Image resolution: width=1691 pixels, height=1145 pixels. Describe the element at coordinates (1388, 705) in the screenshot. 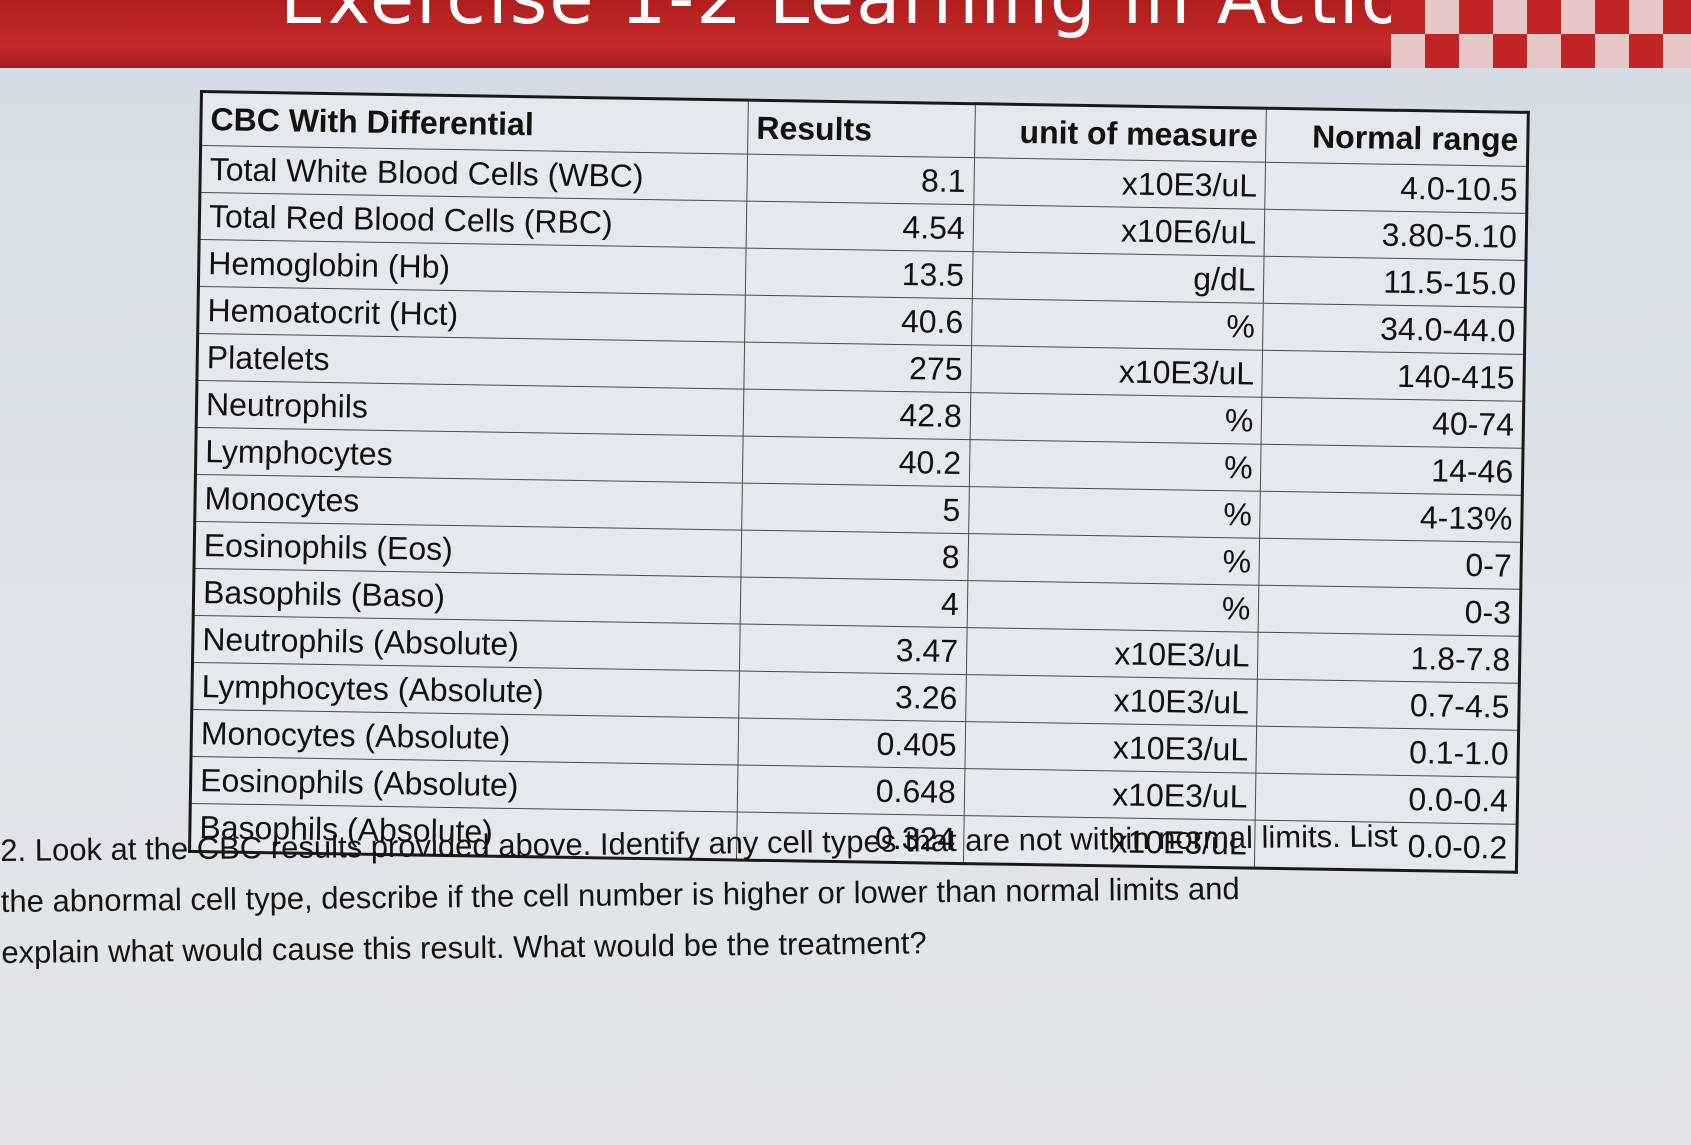

I see `row-normal-range: 0.7-4.5` at that location.